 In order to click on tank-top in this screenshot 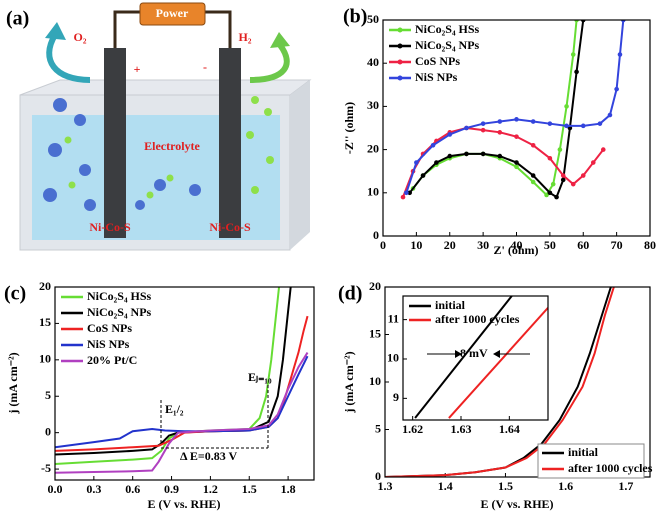, I will do `click(165, 87)`.